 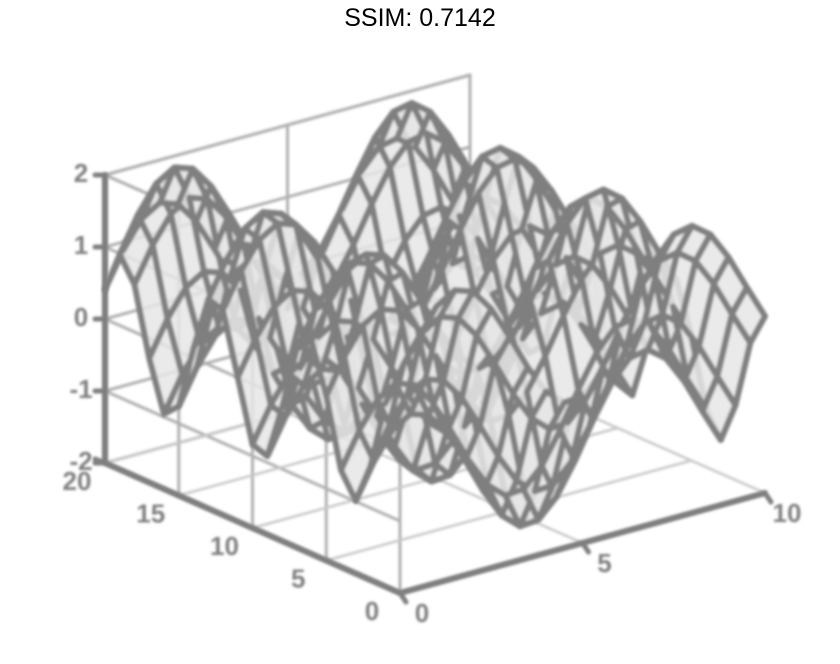 I want to click on z-tick-label: 2, so click(x=81, y=173).